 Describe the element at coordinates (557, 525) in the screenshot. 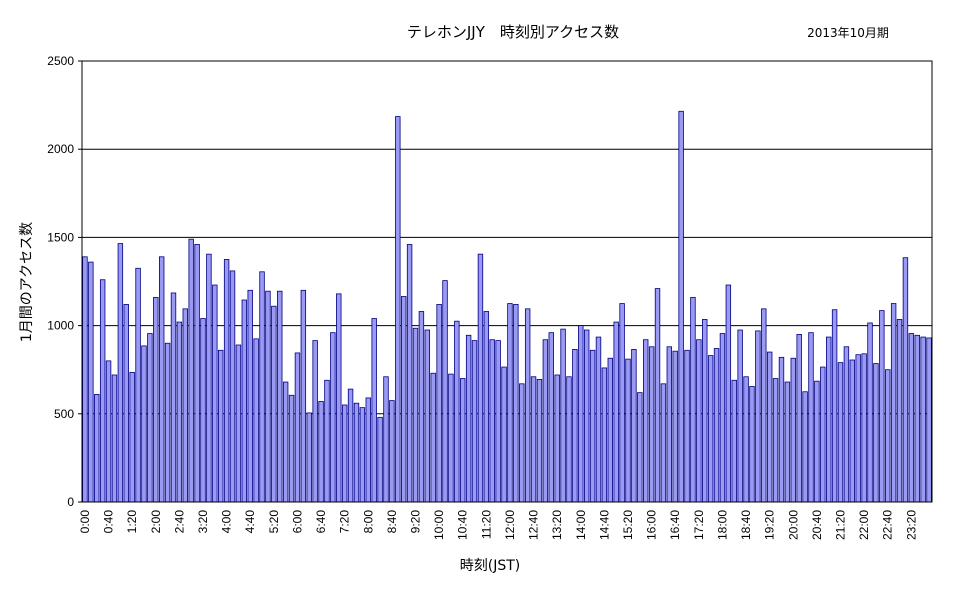

I see `x-tick-label: 13:20` at that location.